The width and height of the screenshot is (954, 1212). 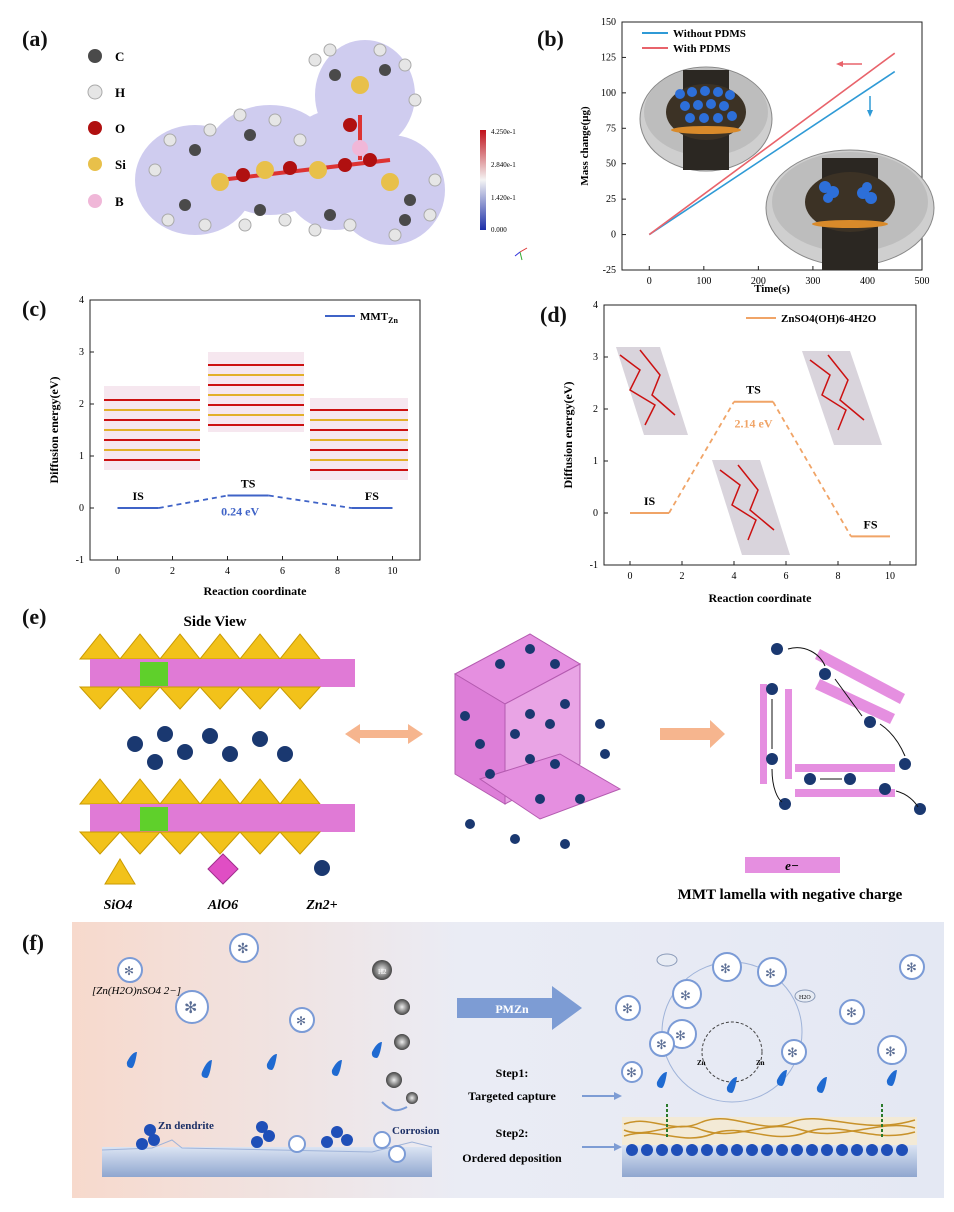 What do you see at coordinates (223, 869) in the screenshot?
I see `alo6-icon` at bounding box center [223, 869].